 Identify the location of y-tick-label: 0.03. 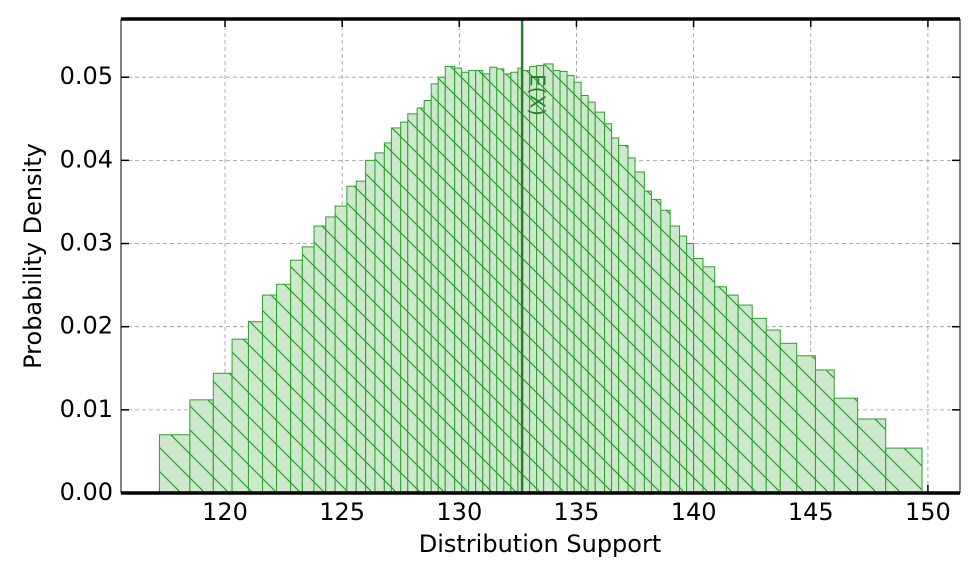
(86, 243).